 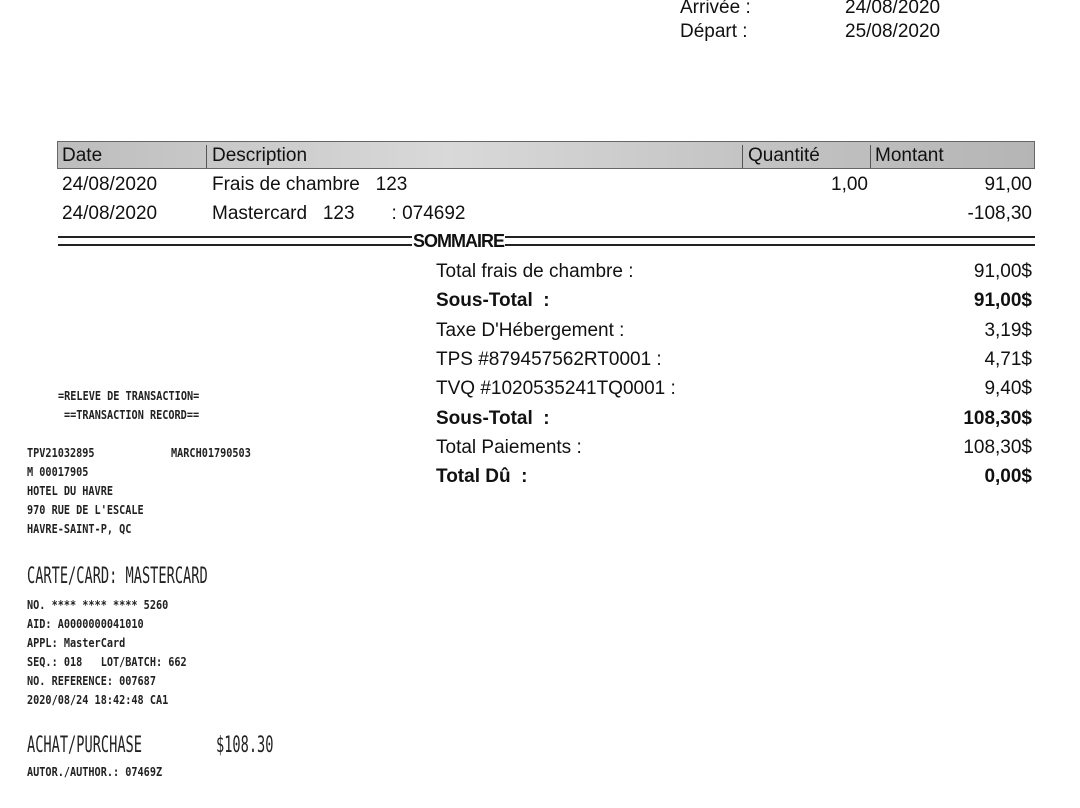 I want to click on summary-divider, so click(x=546, y=241).